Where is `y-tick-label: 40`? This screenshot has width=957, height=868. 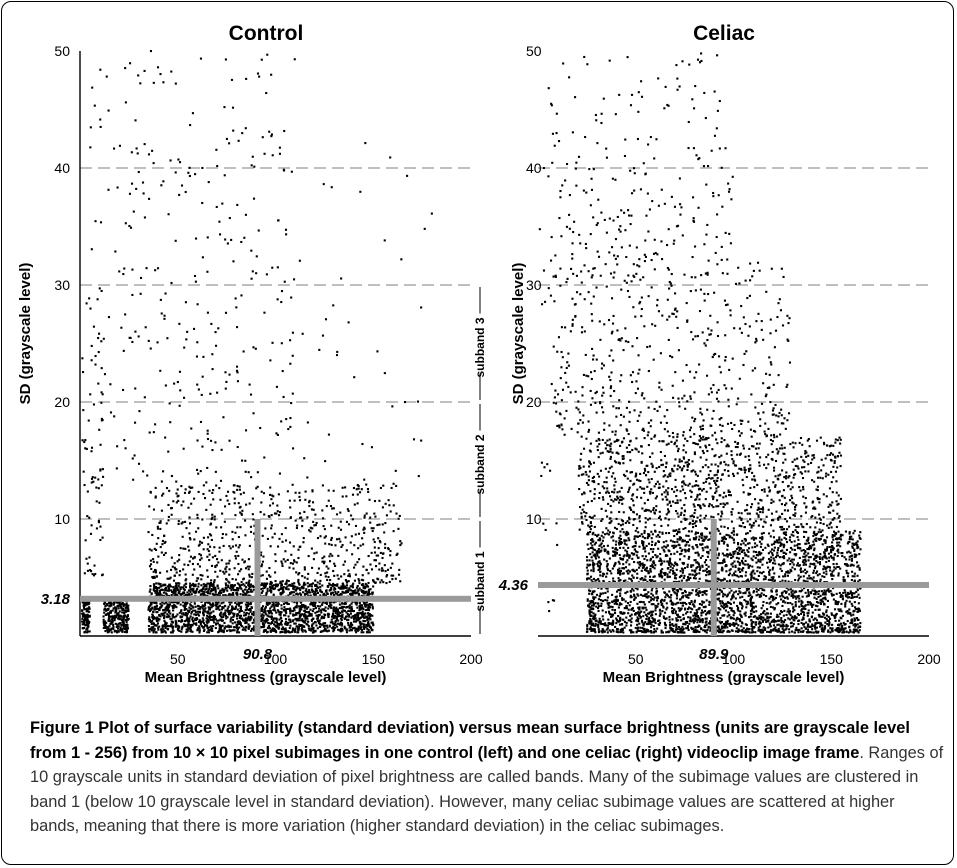
y-tick-label: 40 is located at coordinates (62, 168).